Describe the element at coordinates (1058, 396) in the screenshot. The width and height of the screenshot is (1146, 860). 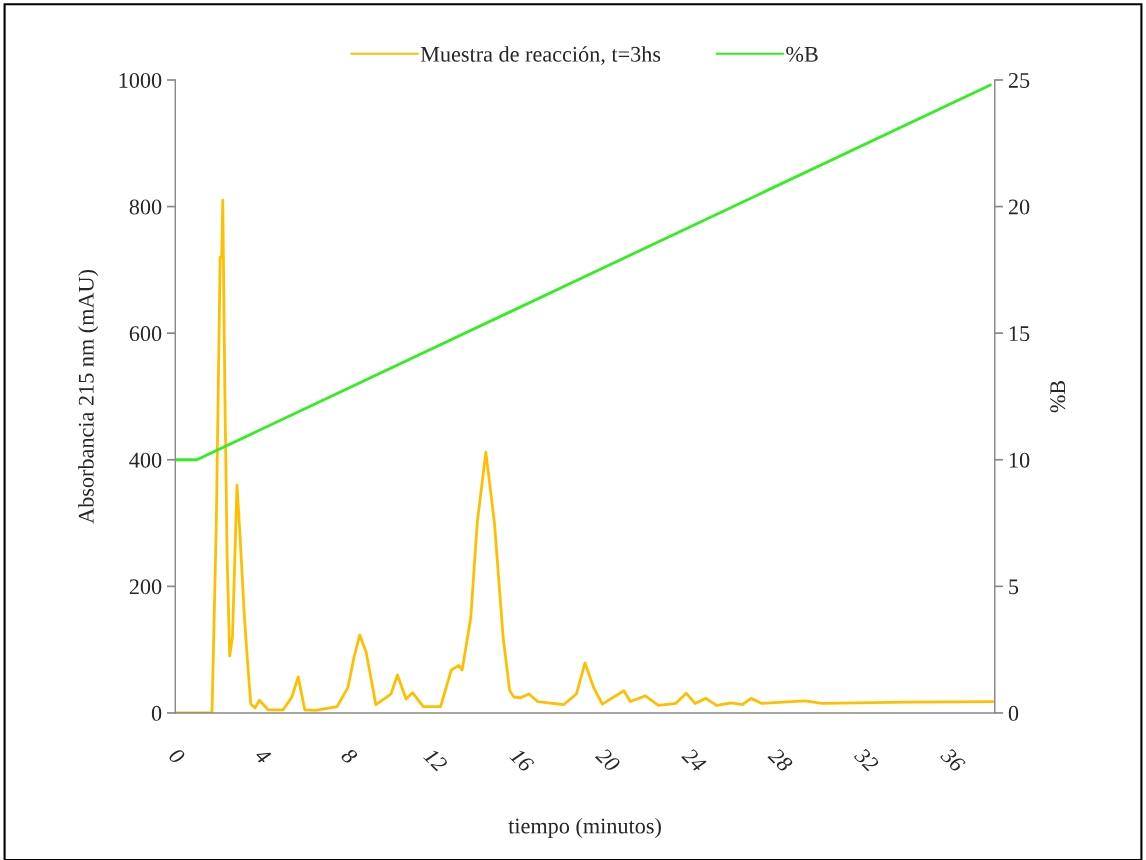
I see `y2-axis-title: %B` at that location.